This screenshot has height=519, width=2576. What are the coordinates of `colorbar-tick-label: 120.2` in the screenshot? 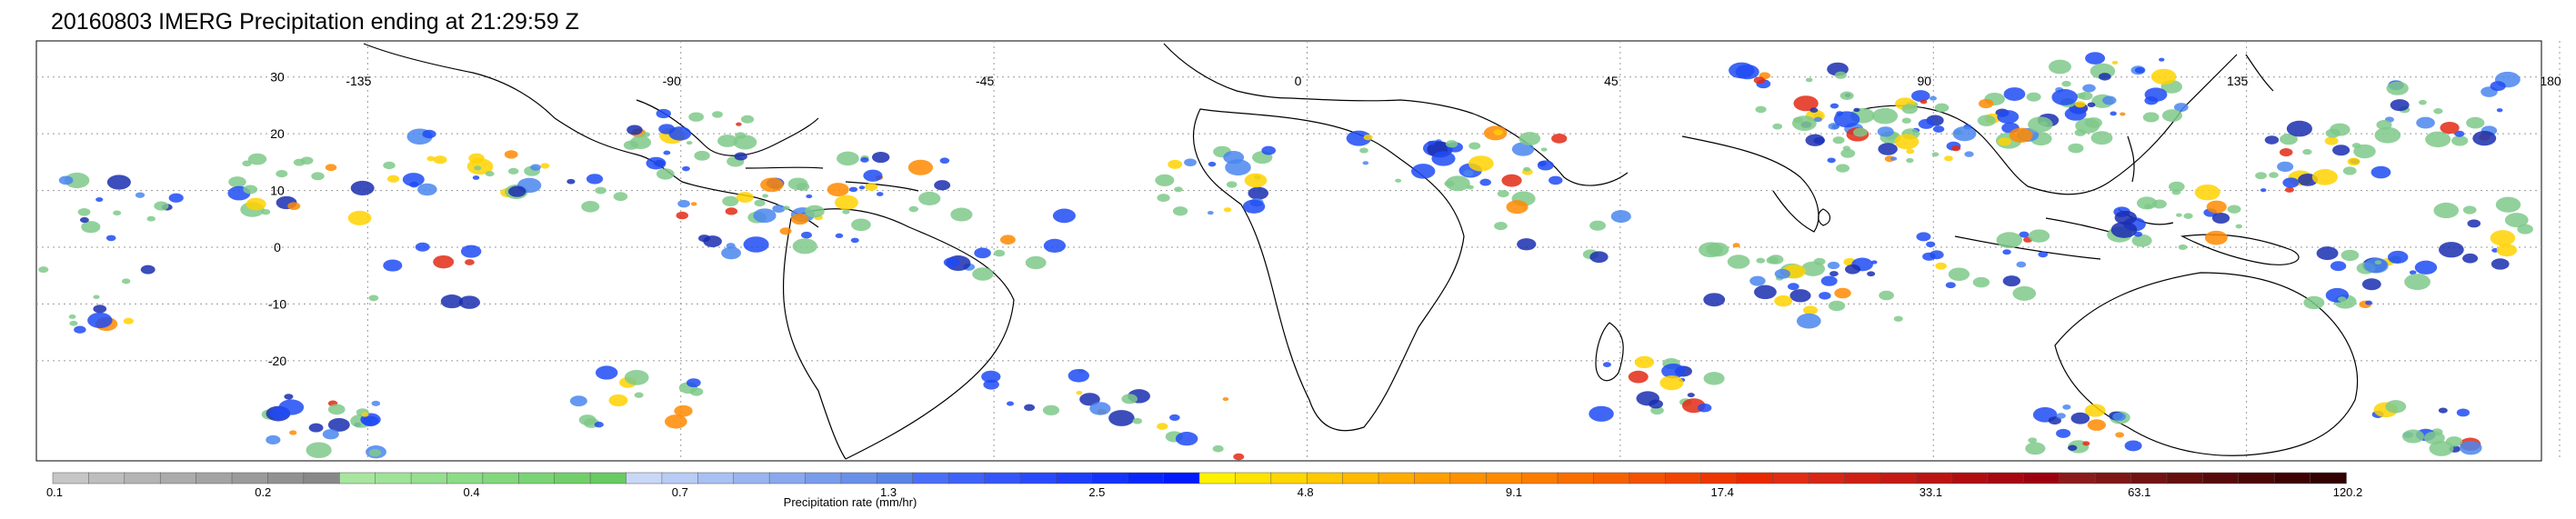 It's located at (2348, 492).